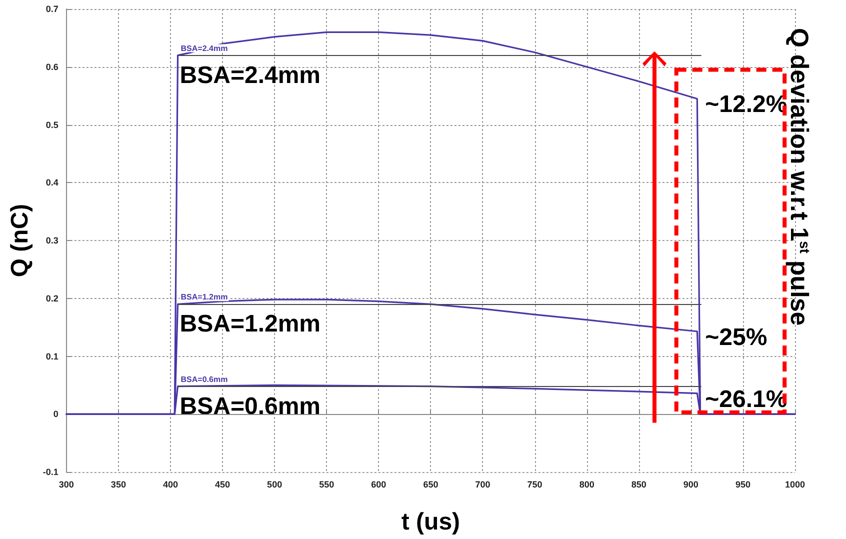  Describe the element at coordinates (250, 406) in the screenshot. I see `annotation: BSA=0.6mm` at that location.